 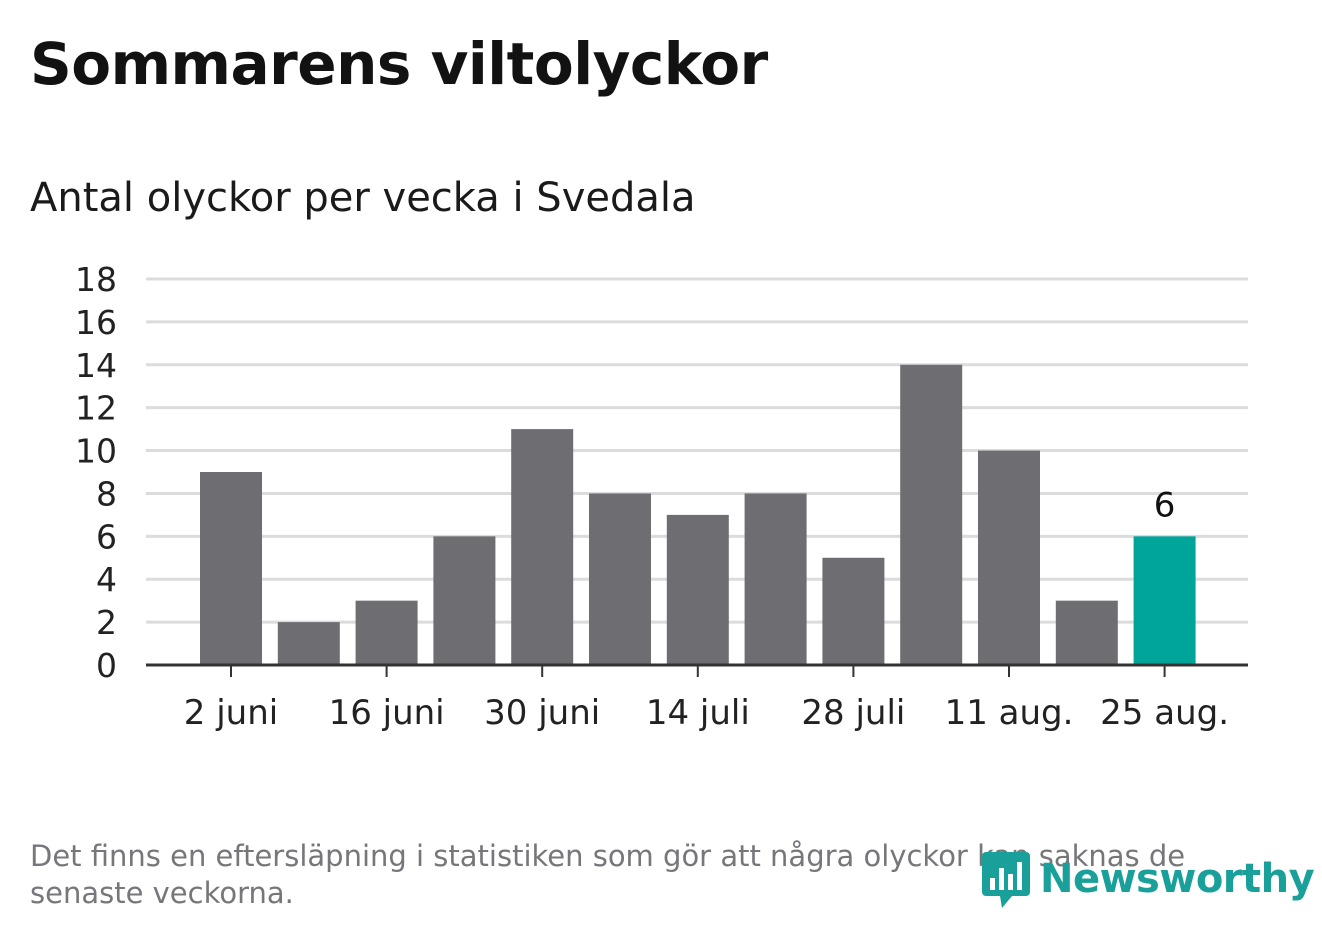 What do you see at coordinates (1177, 879) in the screenshot?
I see `logo-text: Newsworthy` at bounding box center [1177, 879].